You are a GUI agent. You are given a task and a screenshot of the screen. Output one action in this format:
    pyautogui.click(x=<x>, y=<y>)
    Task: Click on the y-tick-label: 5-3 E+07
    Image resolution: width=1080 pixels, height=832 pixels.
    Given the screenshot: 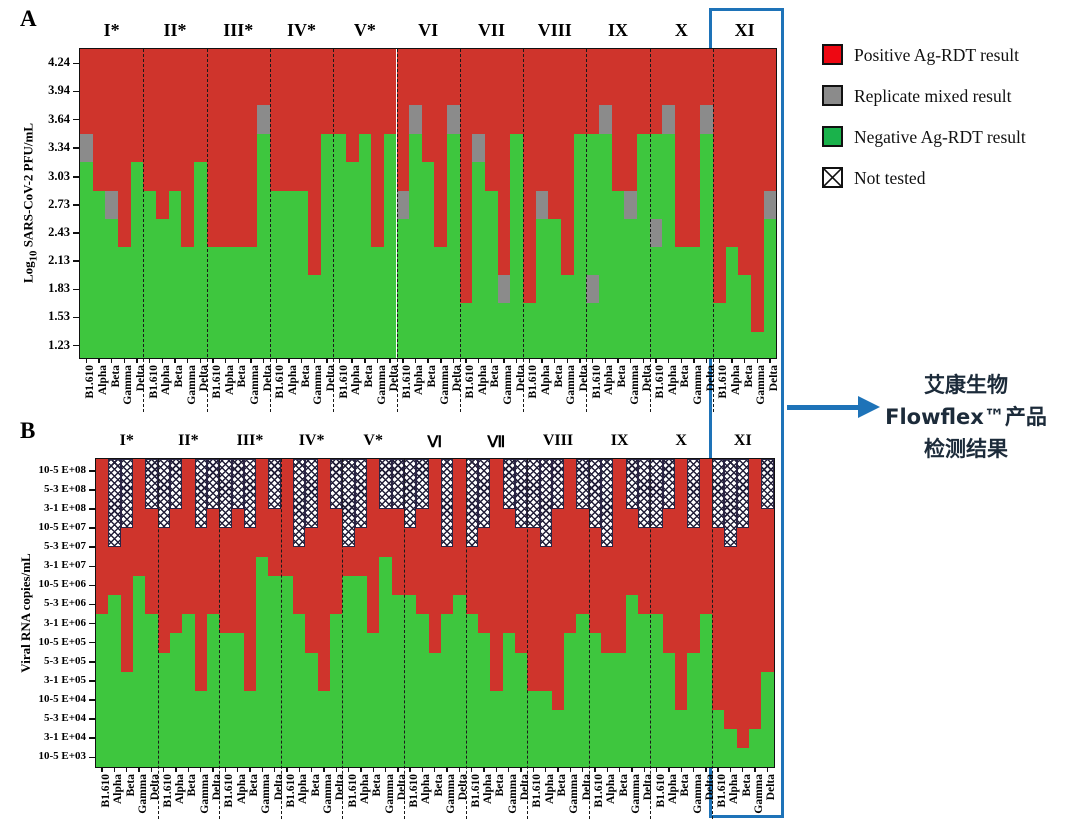 What is the action you would take?
    pyautogui.click(x=64, y=546)
    